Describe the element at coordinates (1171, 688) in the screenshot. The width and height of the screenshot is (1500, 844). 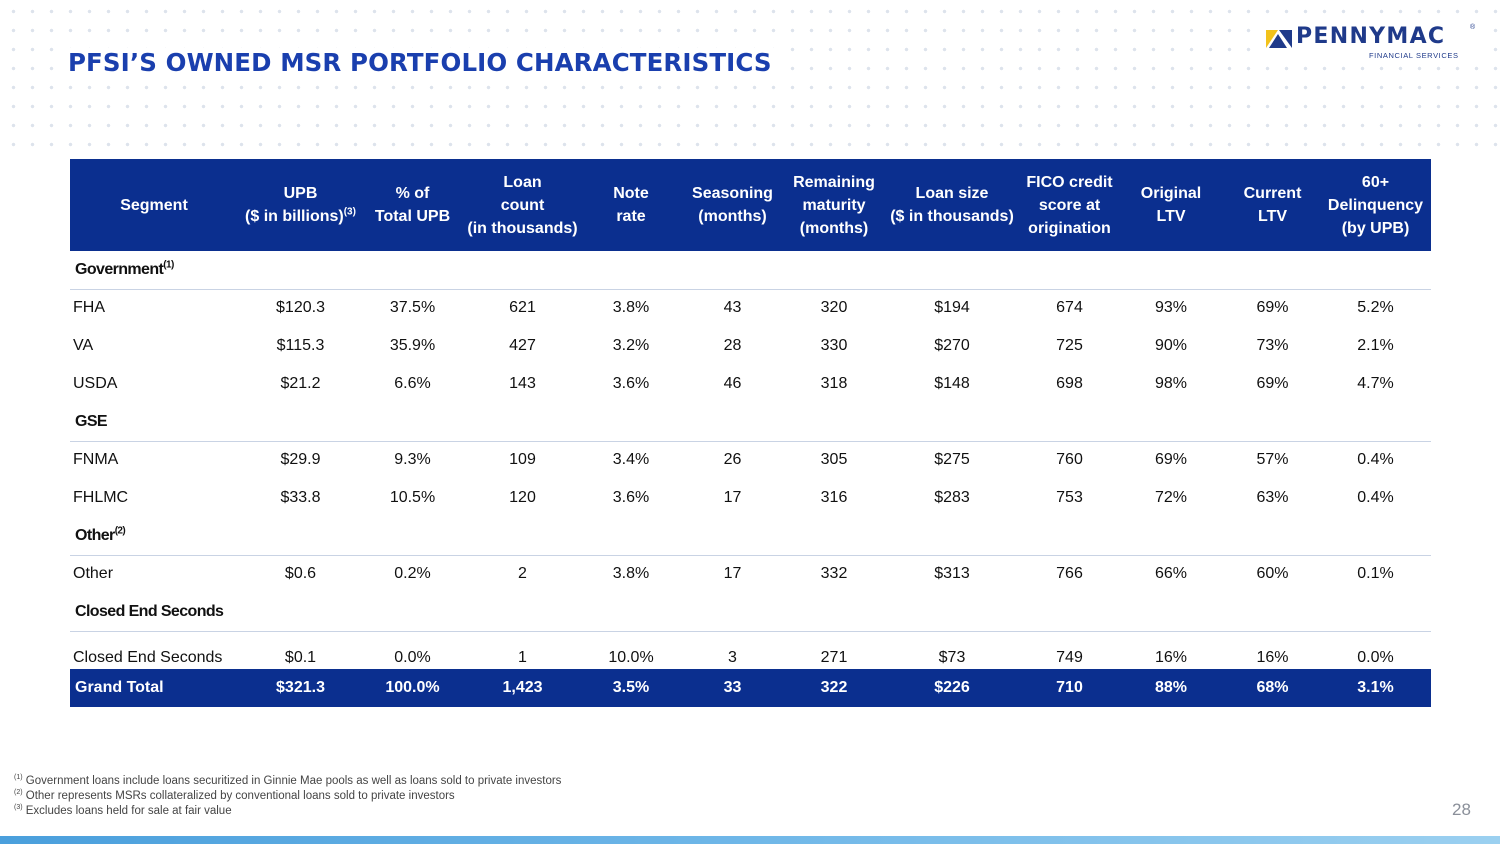
I see `total-value-cell: 88%` at that location.